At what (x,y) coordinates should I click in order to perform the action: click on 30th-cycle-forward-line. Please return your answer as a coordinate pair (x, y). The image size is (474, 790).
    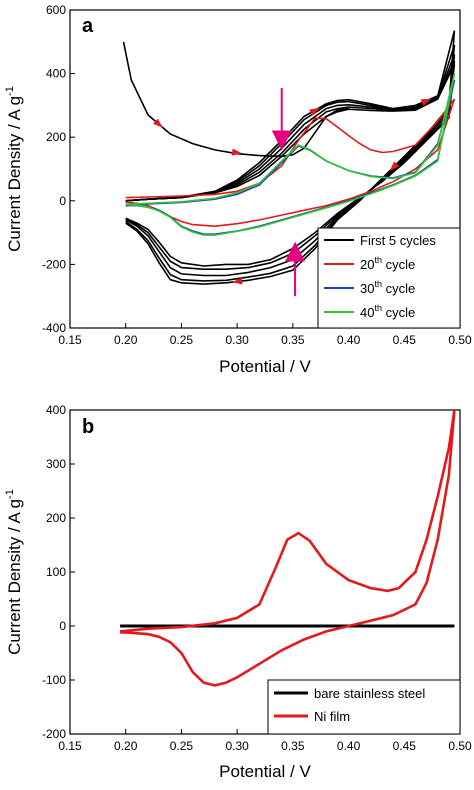
    Looking at the image, I should click on (290, 143).